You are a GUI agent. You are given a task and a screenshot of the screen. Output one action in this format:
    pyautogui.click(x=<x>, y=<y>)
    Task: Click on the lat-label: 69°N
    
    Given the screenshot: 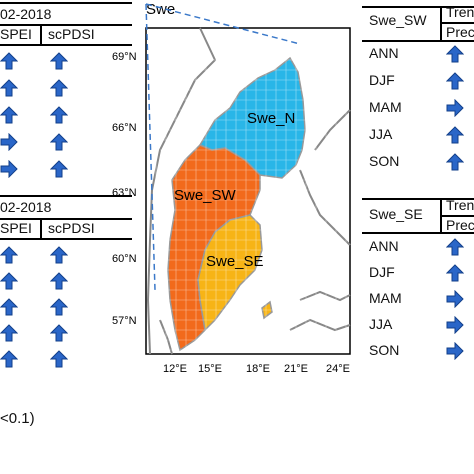 What is the action you would take?
    pyautogui.click(x=124, y=57)
    